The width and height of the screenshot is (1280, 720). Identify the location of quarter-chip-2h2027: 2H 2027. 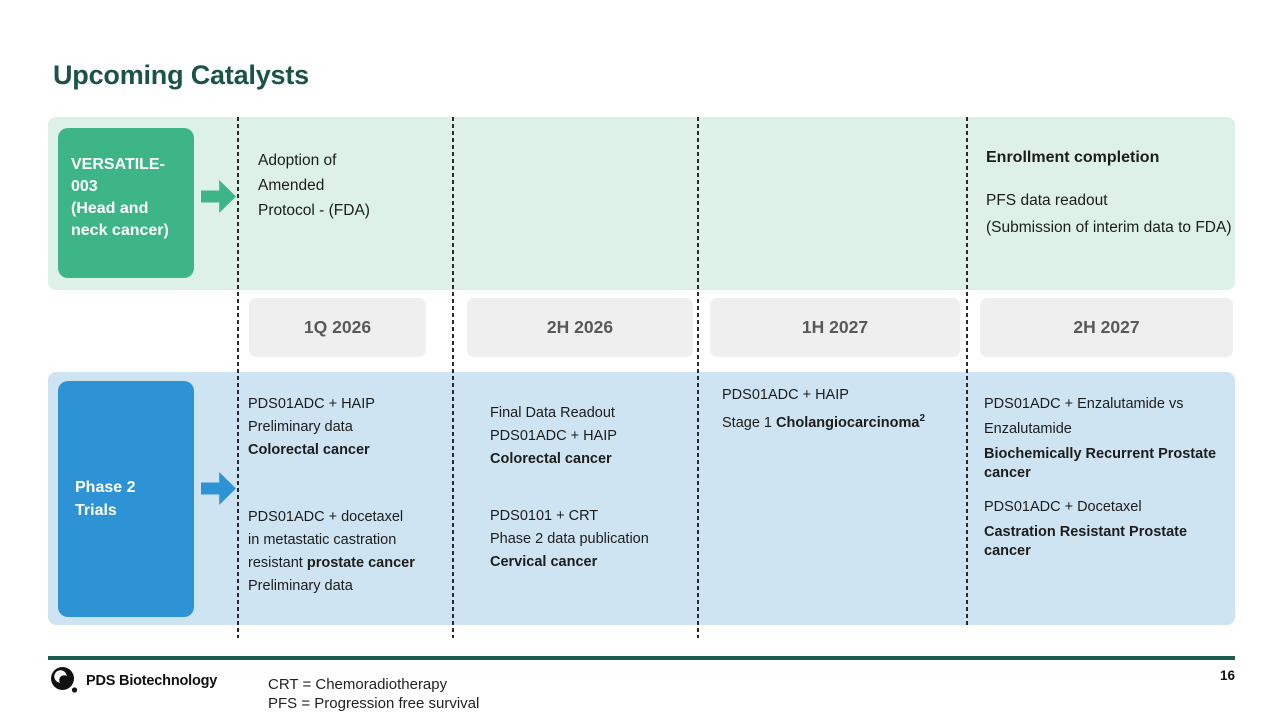
(1106, 327).